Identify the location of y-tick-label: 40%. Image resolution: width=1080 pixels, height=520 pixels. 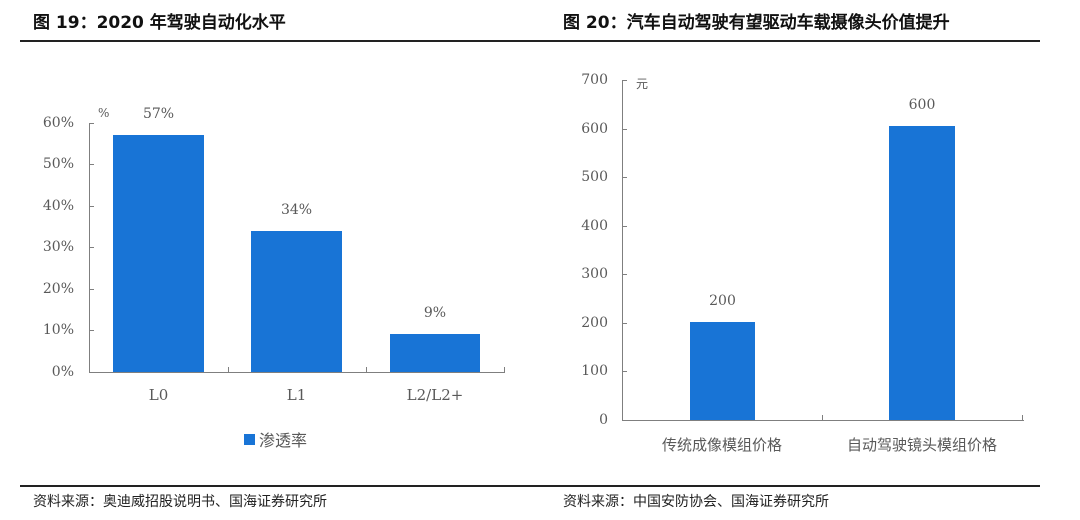
(58, 206).